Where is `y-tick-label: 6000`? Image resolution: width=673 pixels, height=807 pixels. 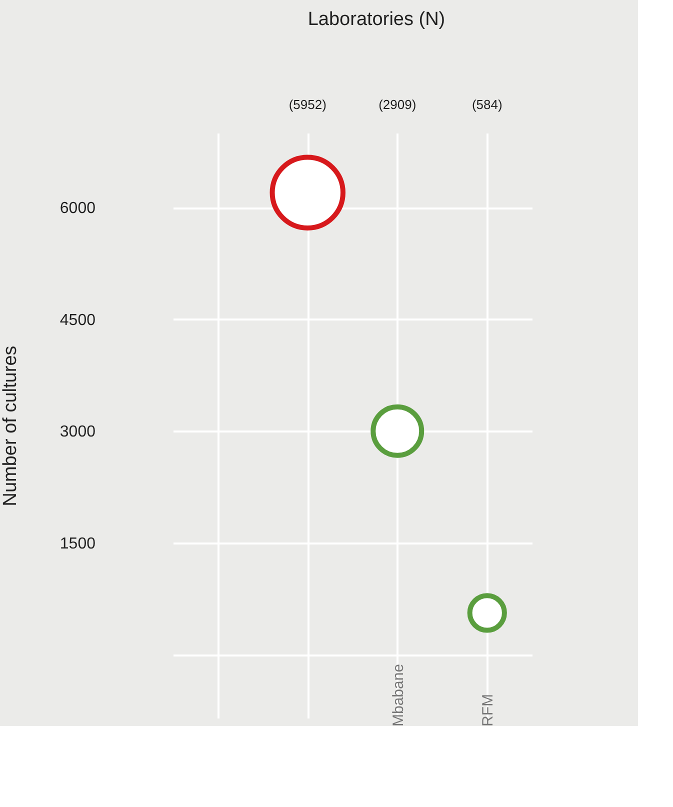 y-tick-label: 6000 is located at coordinates (78, 209).